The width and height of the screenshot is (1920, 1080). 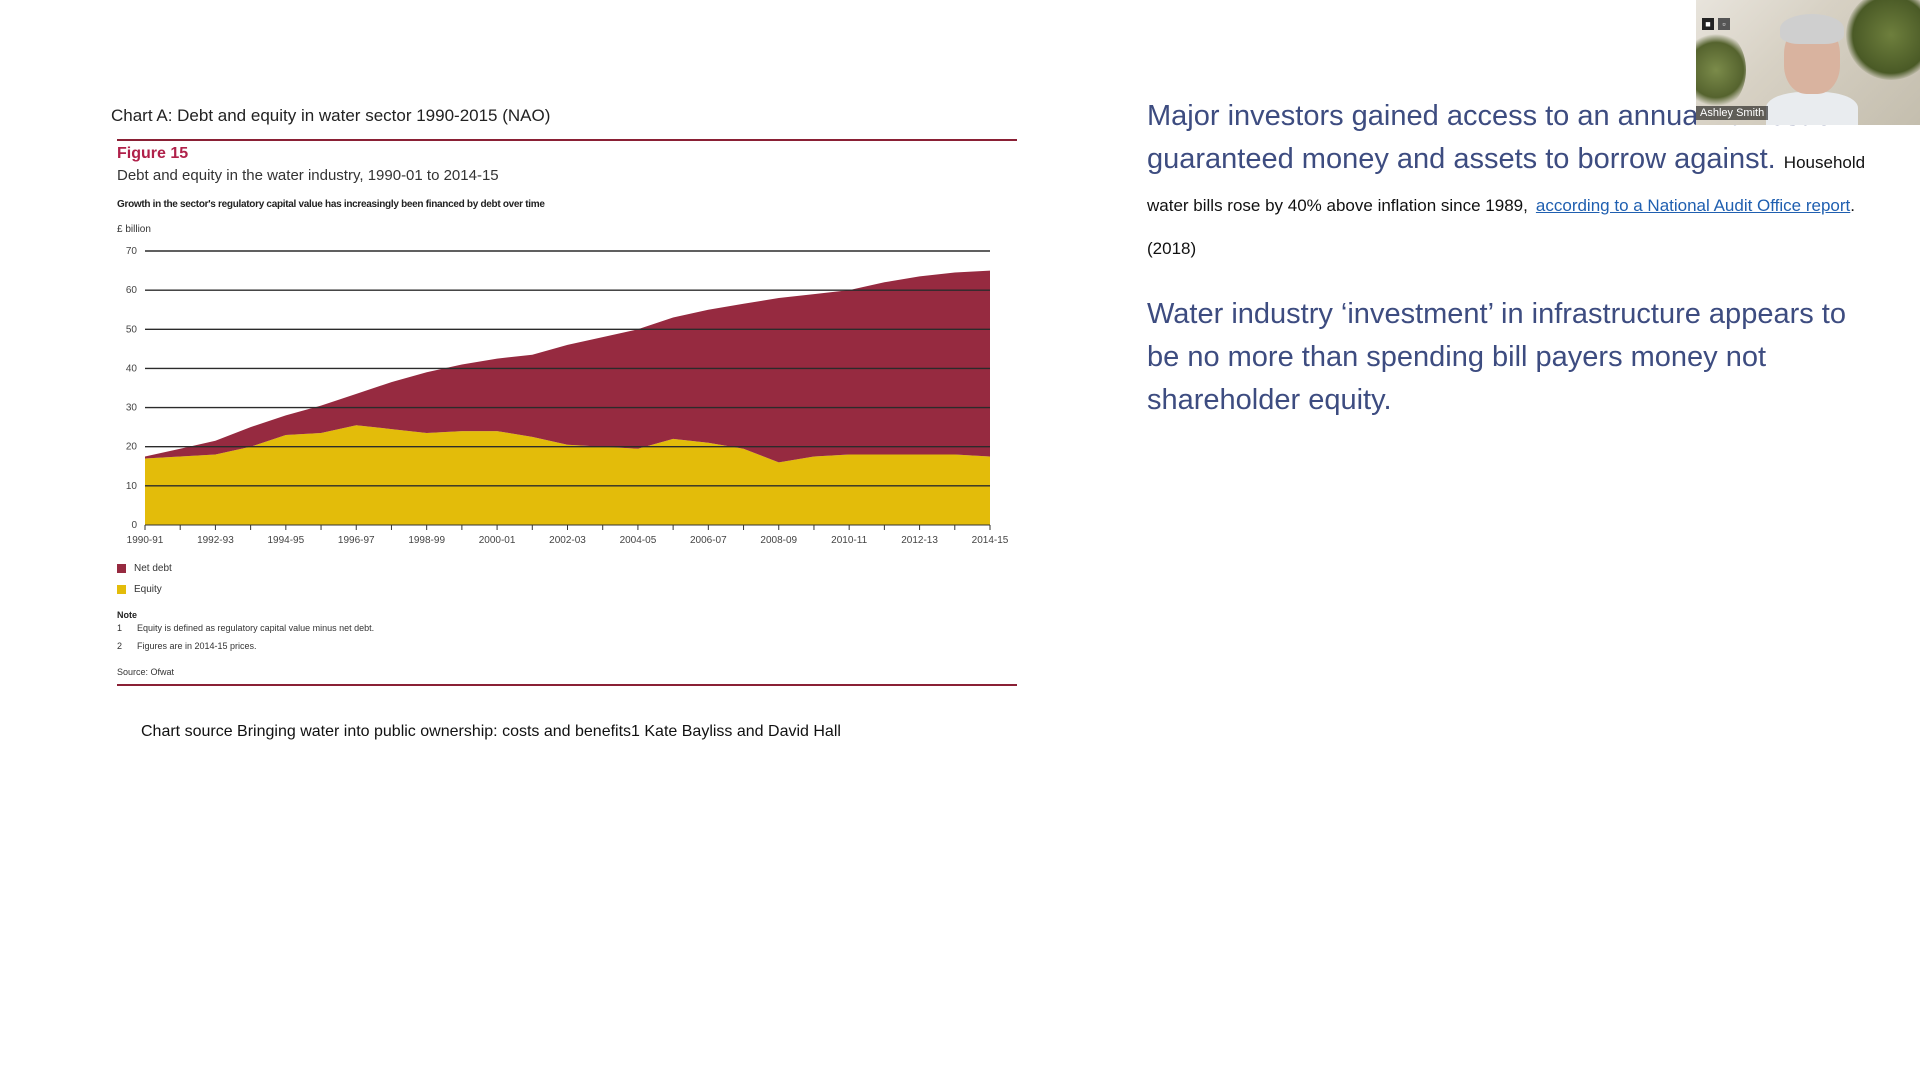 What do you see at coordinates (567, 540) in the screenshot?
I see `x-tick-label: 2002-03` at bounding box center [567, 540].